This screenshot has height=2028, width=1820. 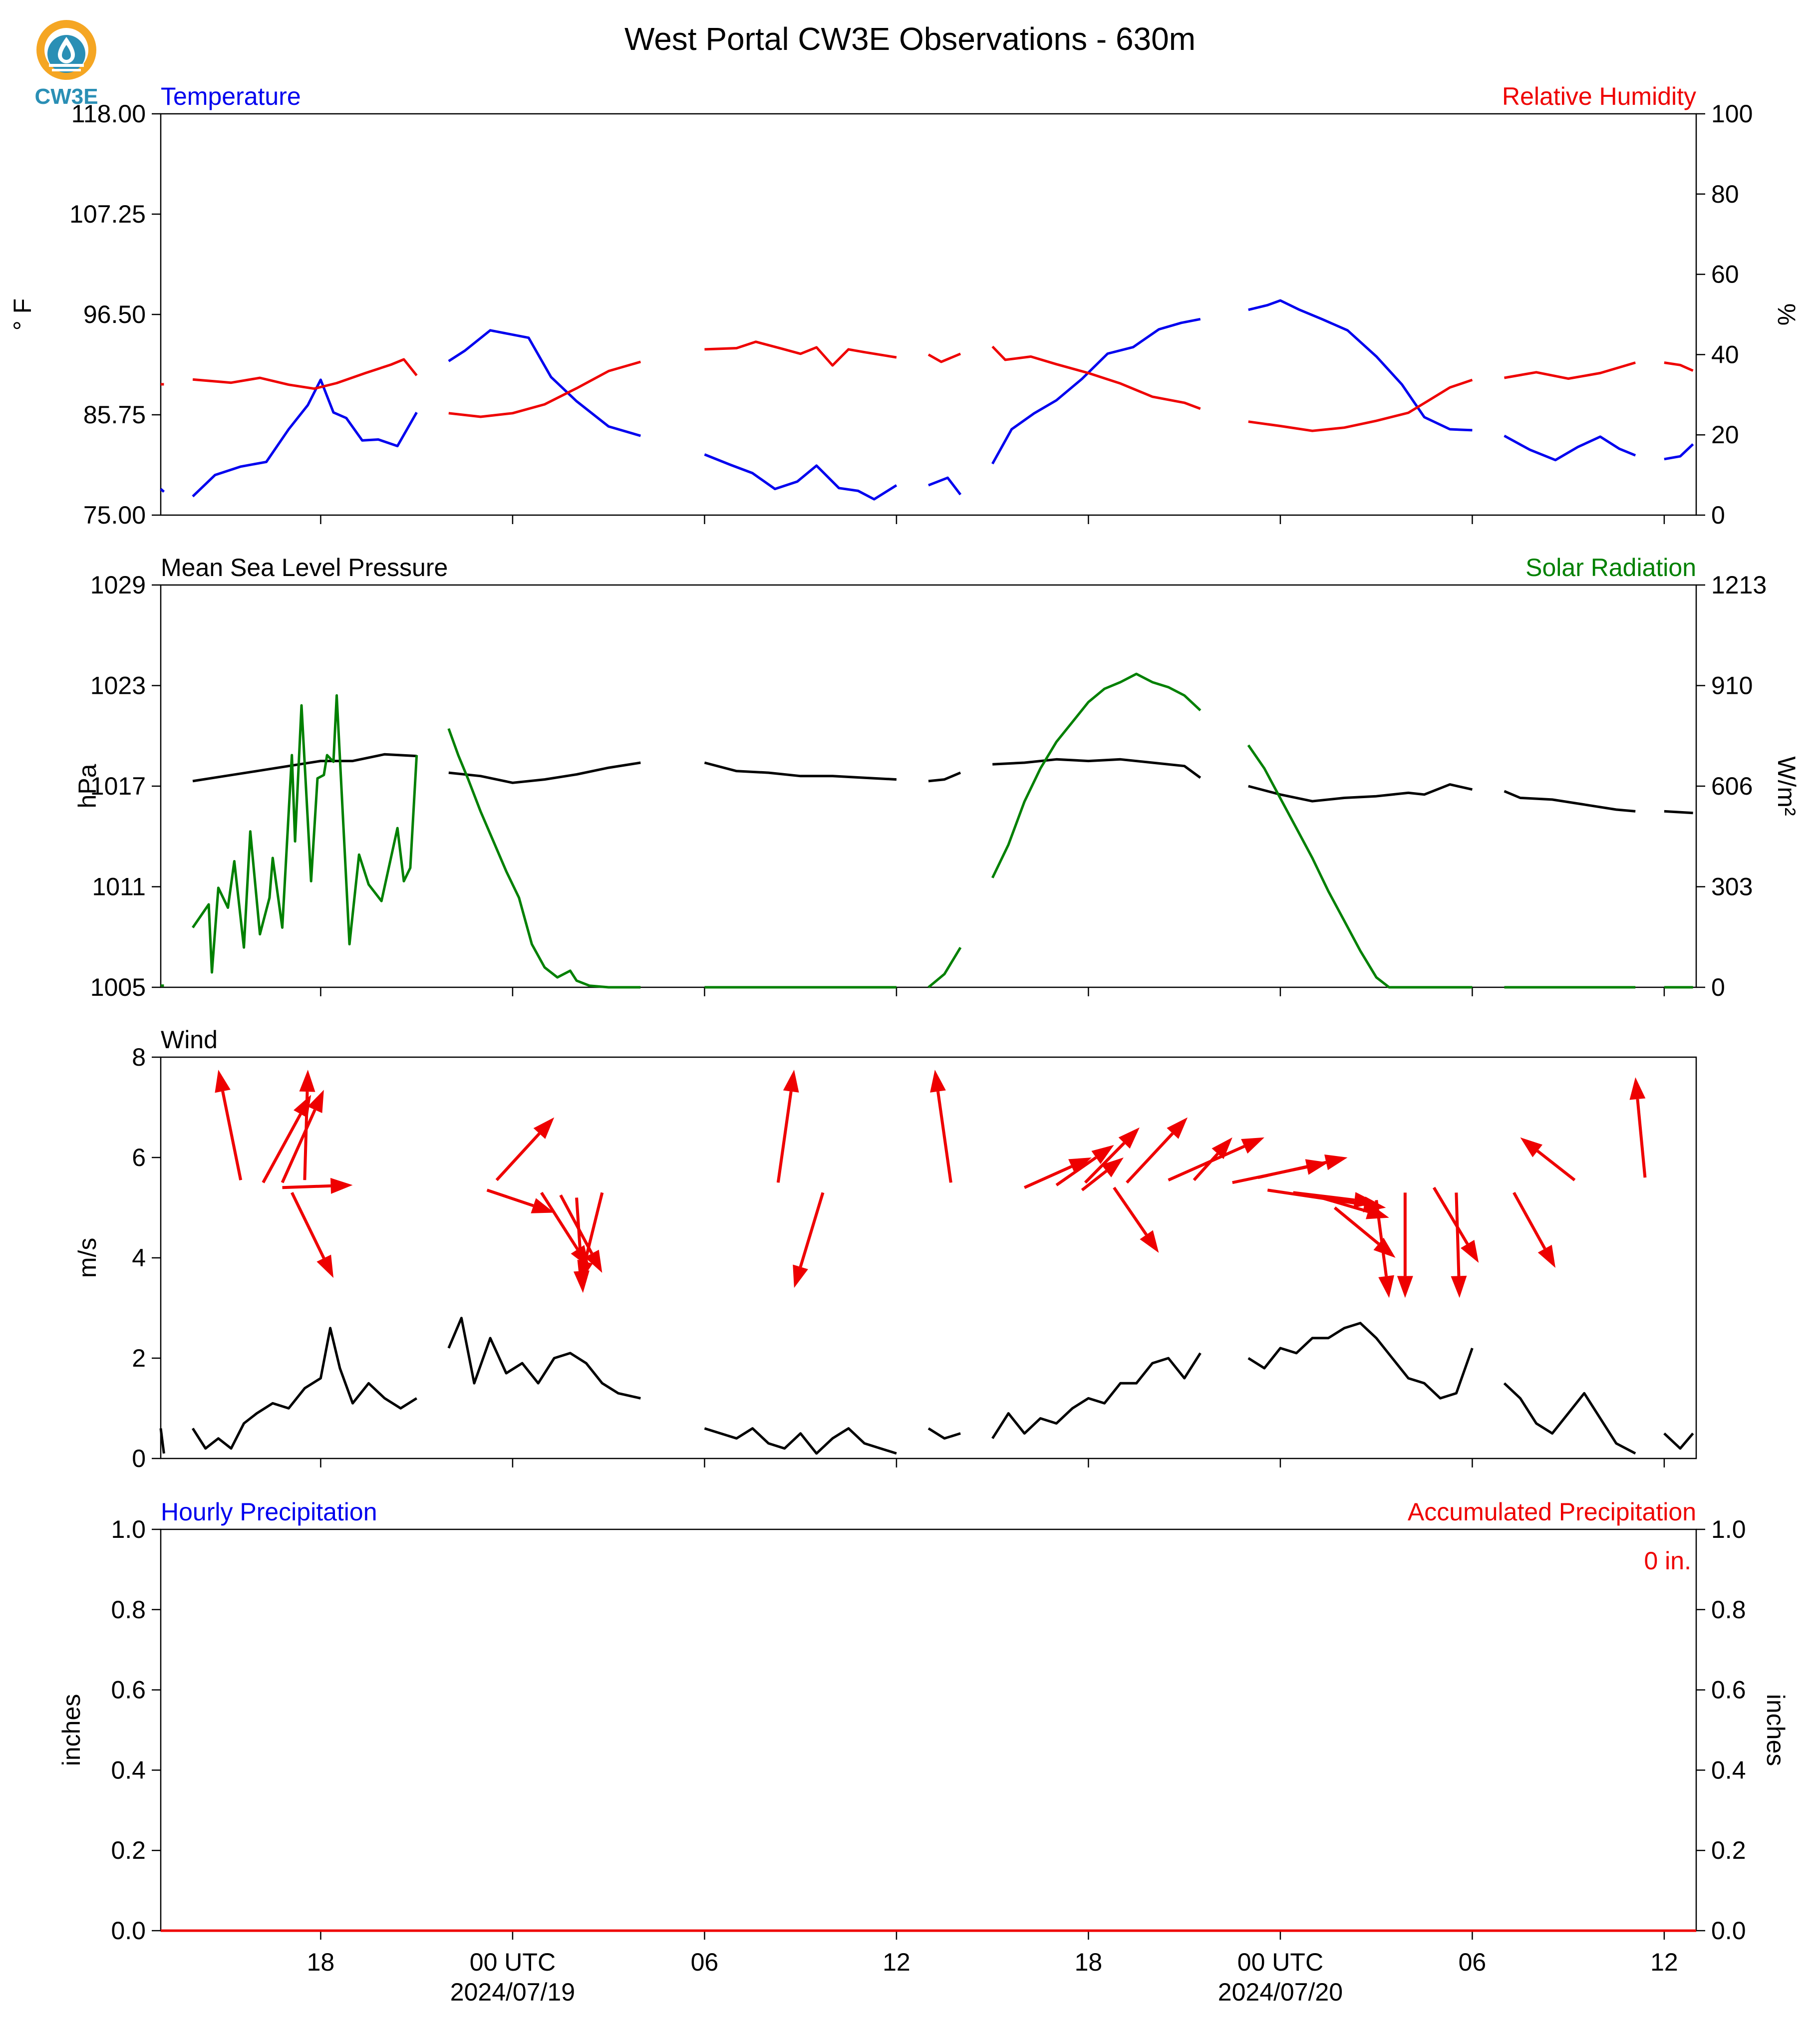 What do you see at coordinates (269, 1512) in the screenshot?
I see `panel-left-title: Hourly Precipitation` at bounding box center [269, 1512].